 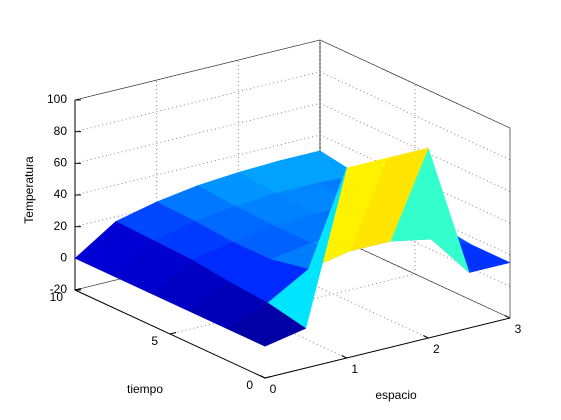 What do you see at coordinates (249, 385) in the screenshot?
I see `y-tick-label: 0` at bounding box center [249, 385].